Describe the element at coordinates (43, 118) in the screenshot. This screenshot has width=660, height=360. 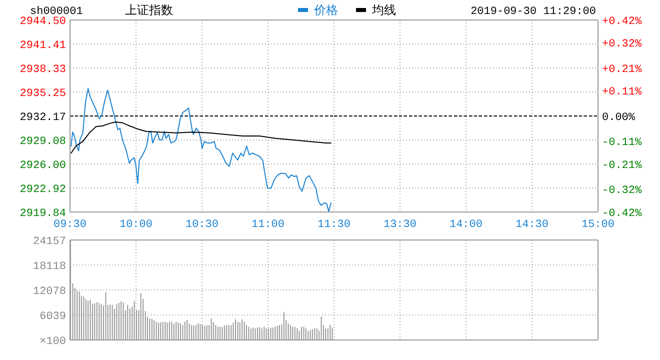
I see `y-tick-label: 2932.17` at that location.